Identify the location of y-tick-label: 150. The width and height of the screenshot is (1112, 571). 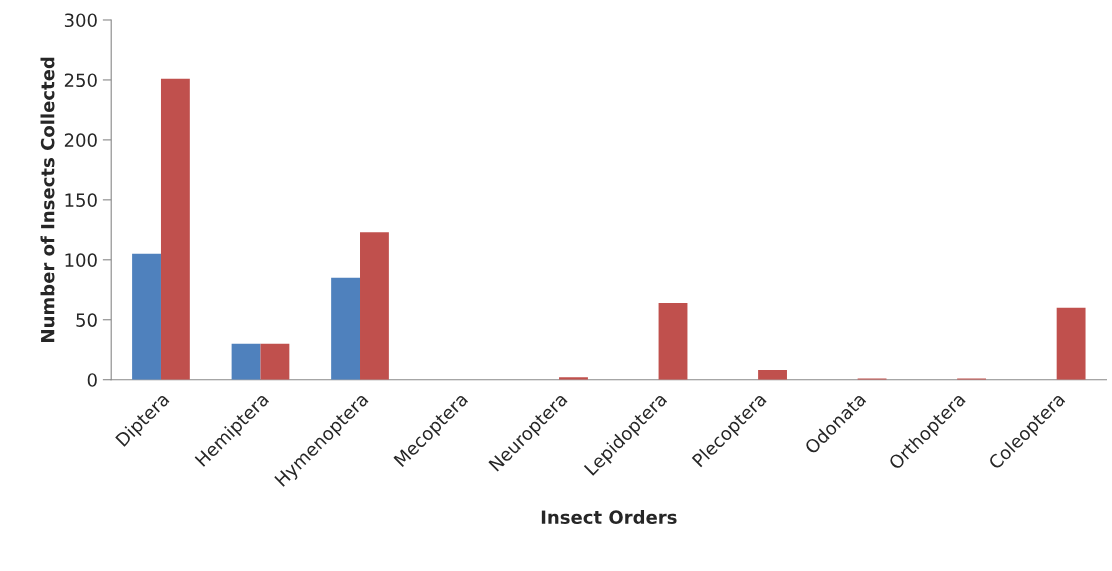
(81, 200).